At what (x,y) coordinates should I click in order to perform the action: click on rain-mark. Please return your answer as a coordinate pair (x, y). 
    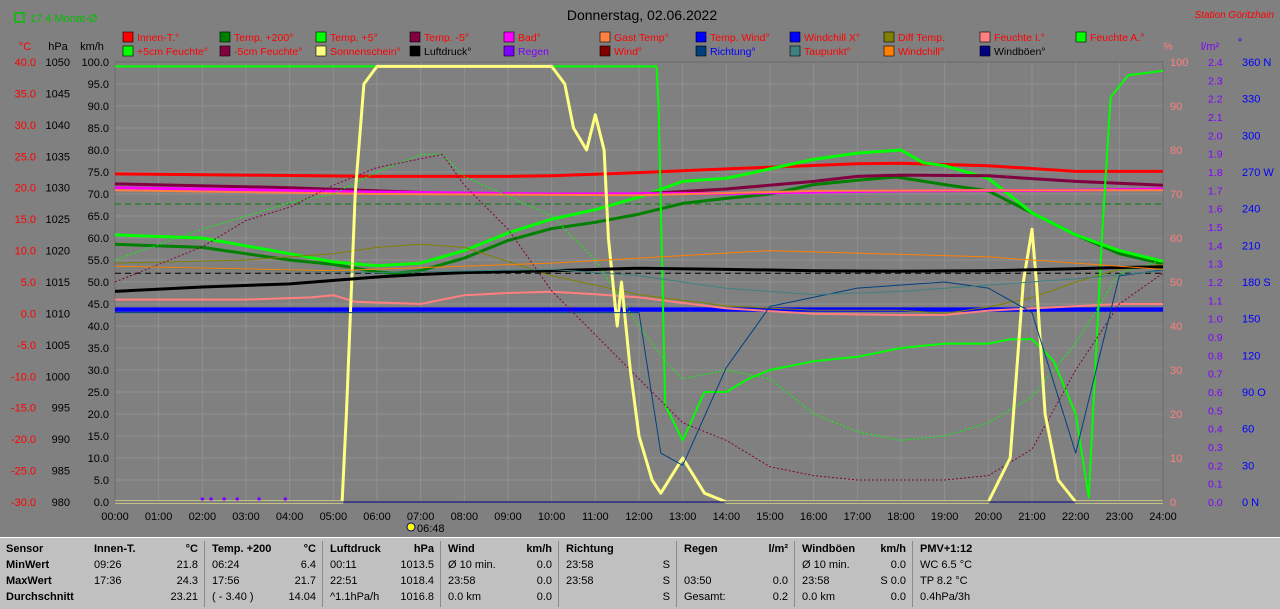
    Looking at the image, I should click on (237, 499).